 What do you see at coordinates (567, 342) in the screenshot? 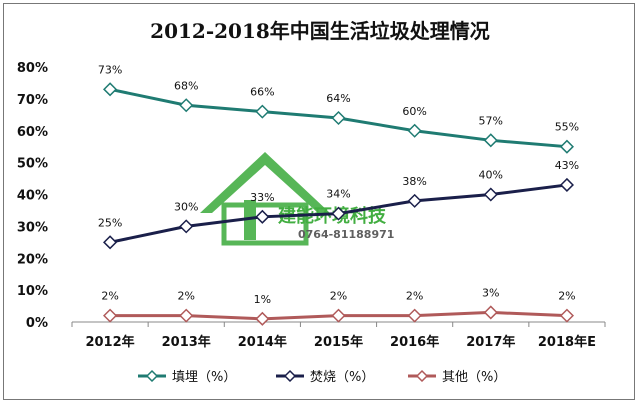
I see `x-tick-label: 2018年E` at bounding box center [567, 342].